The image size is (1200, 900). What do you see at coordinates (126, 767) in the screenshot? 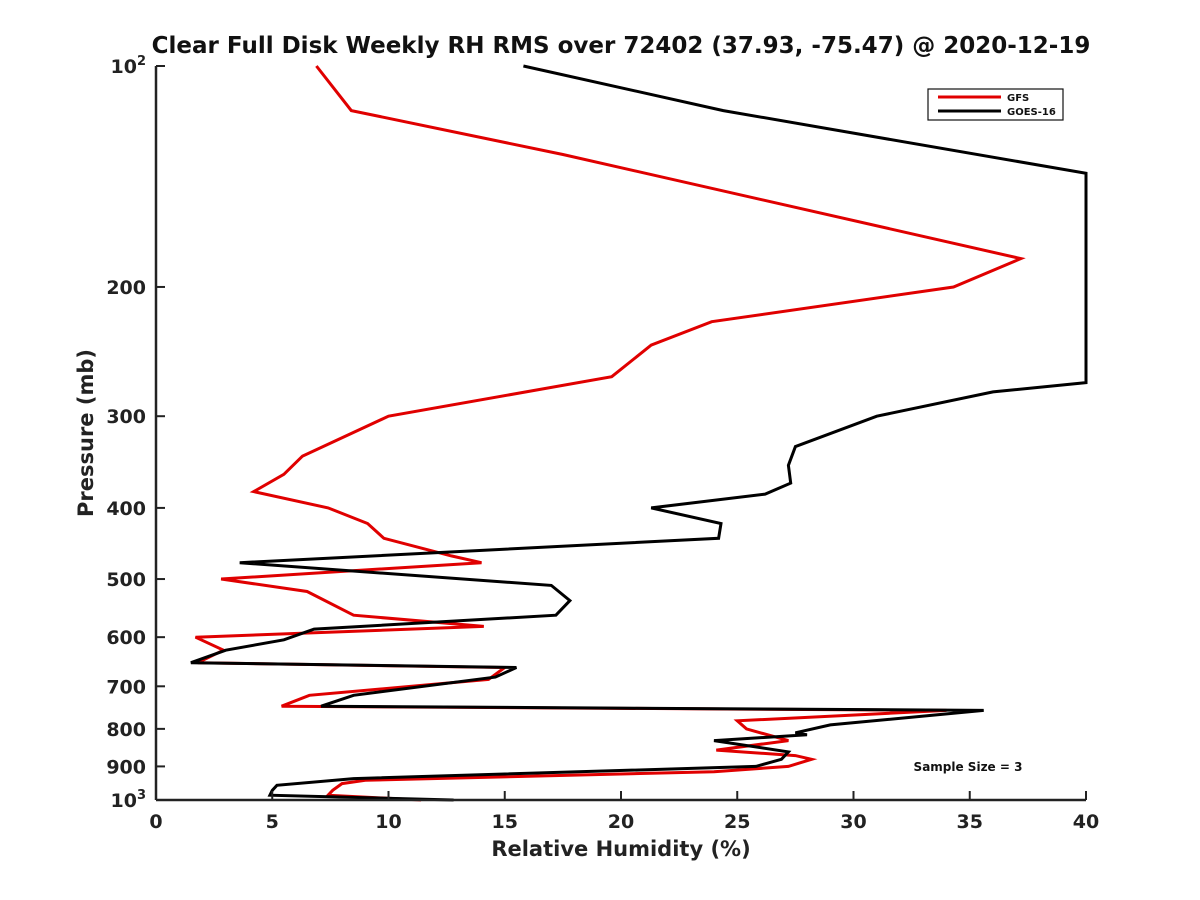
I see `y-tick-label: 900` at bounding box center [126, 767].